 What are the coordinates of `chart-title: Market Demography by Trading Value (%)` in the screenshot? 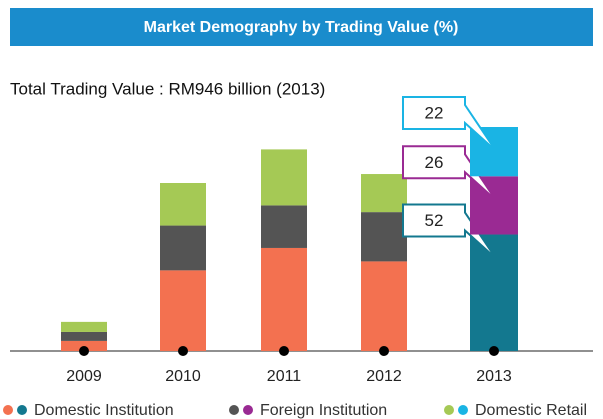 It's located at (301, 27).